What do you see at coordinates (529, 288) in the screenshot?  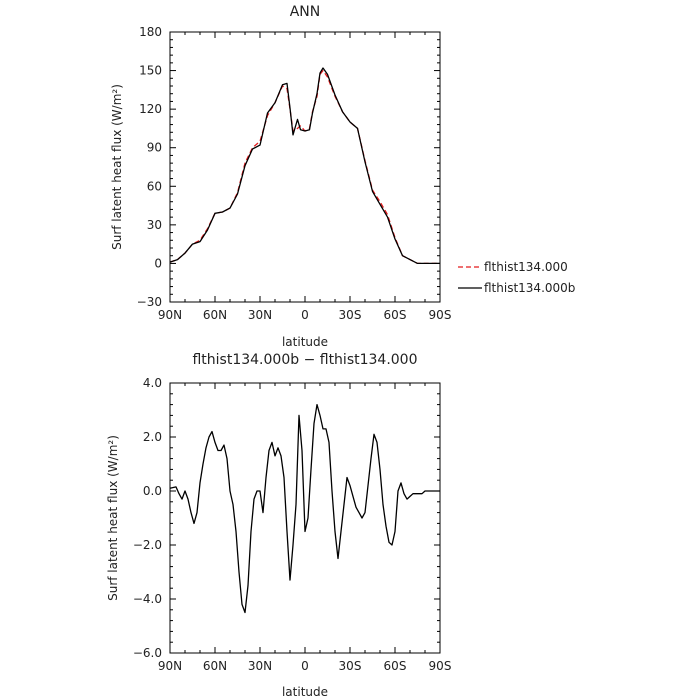 I see `legend-label-series-2: flthist134.000b` at bounding box center [529, 288].